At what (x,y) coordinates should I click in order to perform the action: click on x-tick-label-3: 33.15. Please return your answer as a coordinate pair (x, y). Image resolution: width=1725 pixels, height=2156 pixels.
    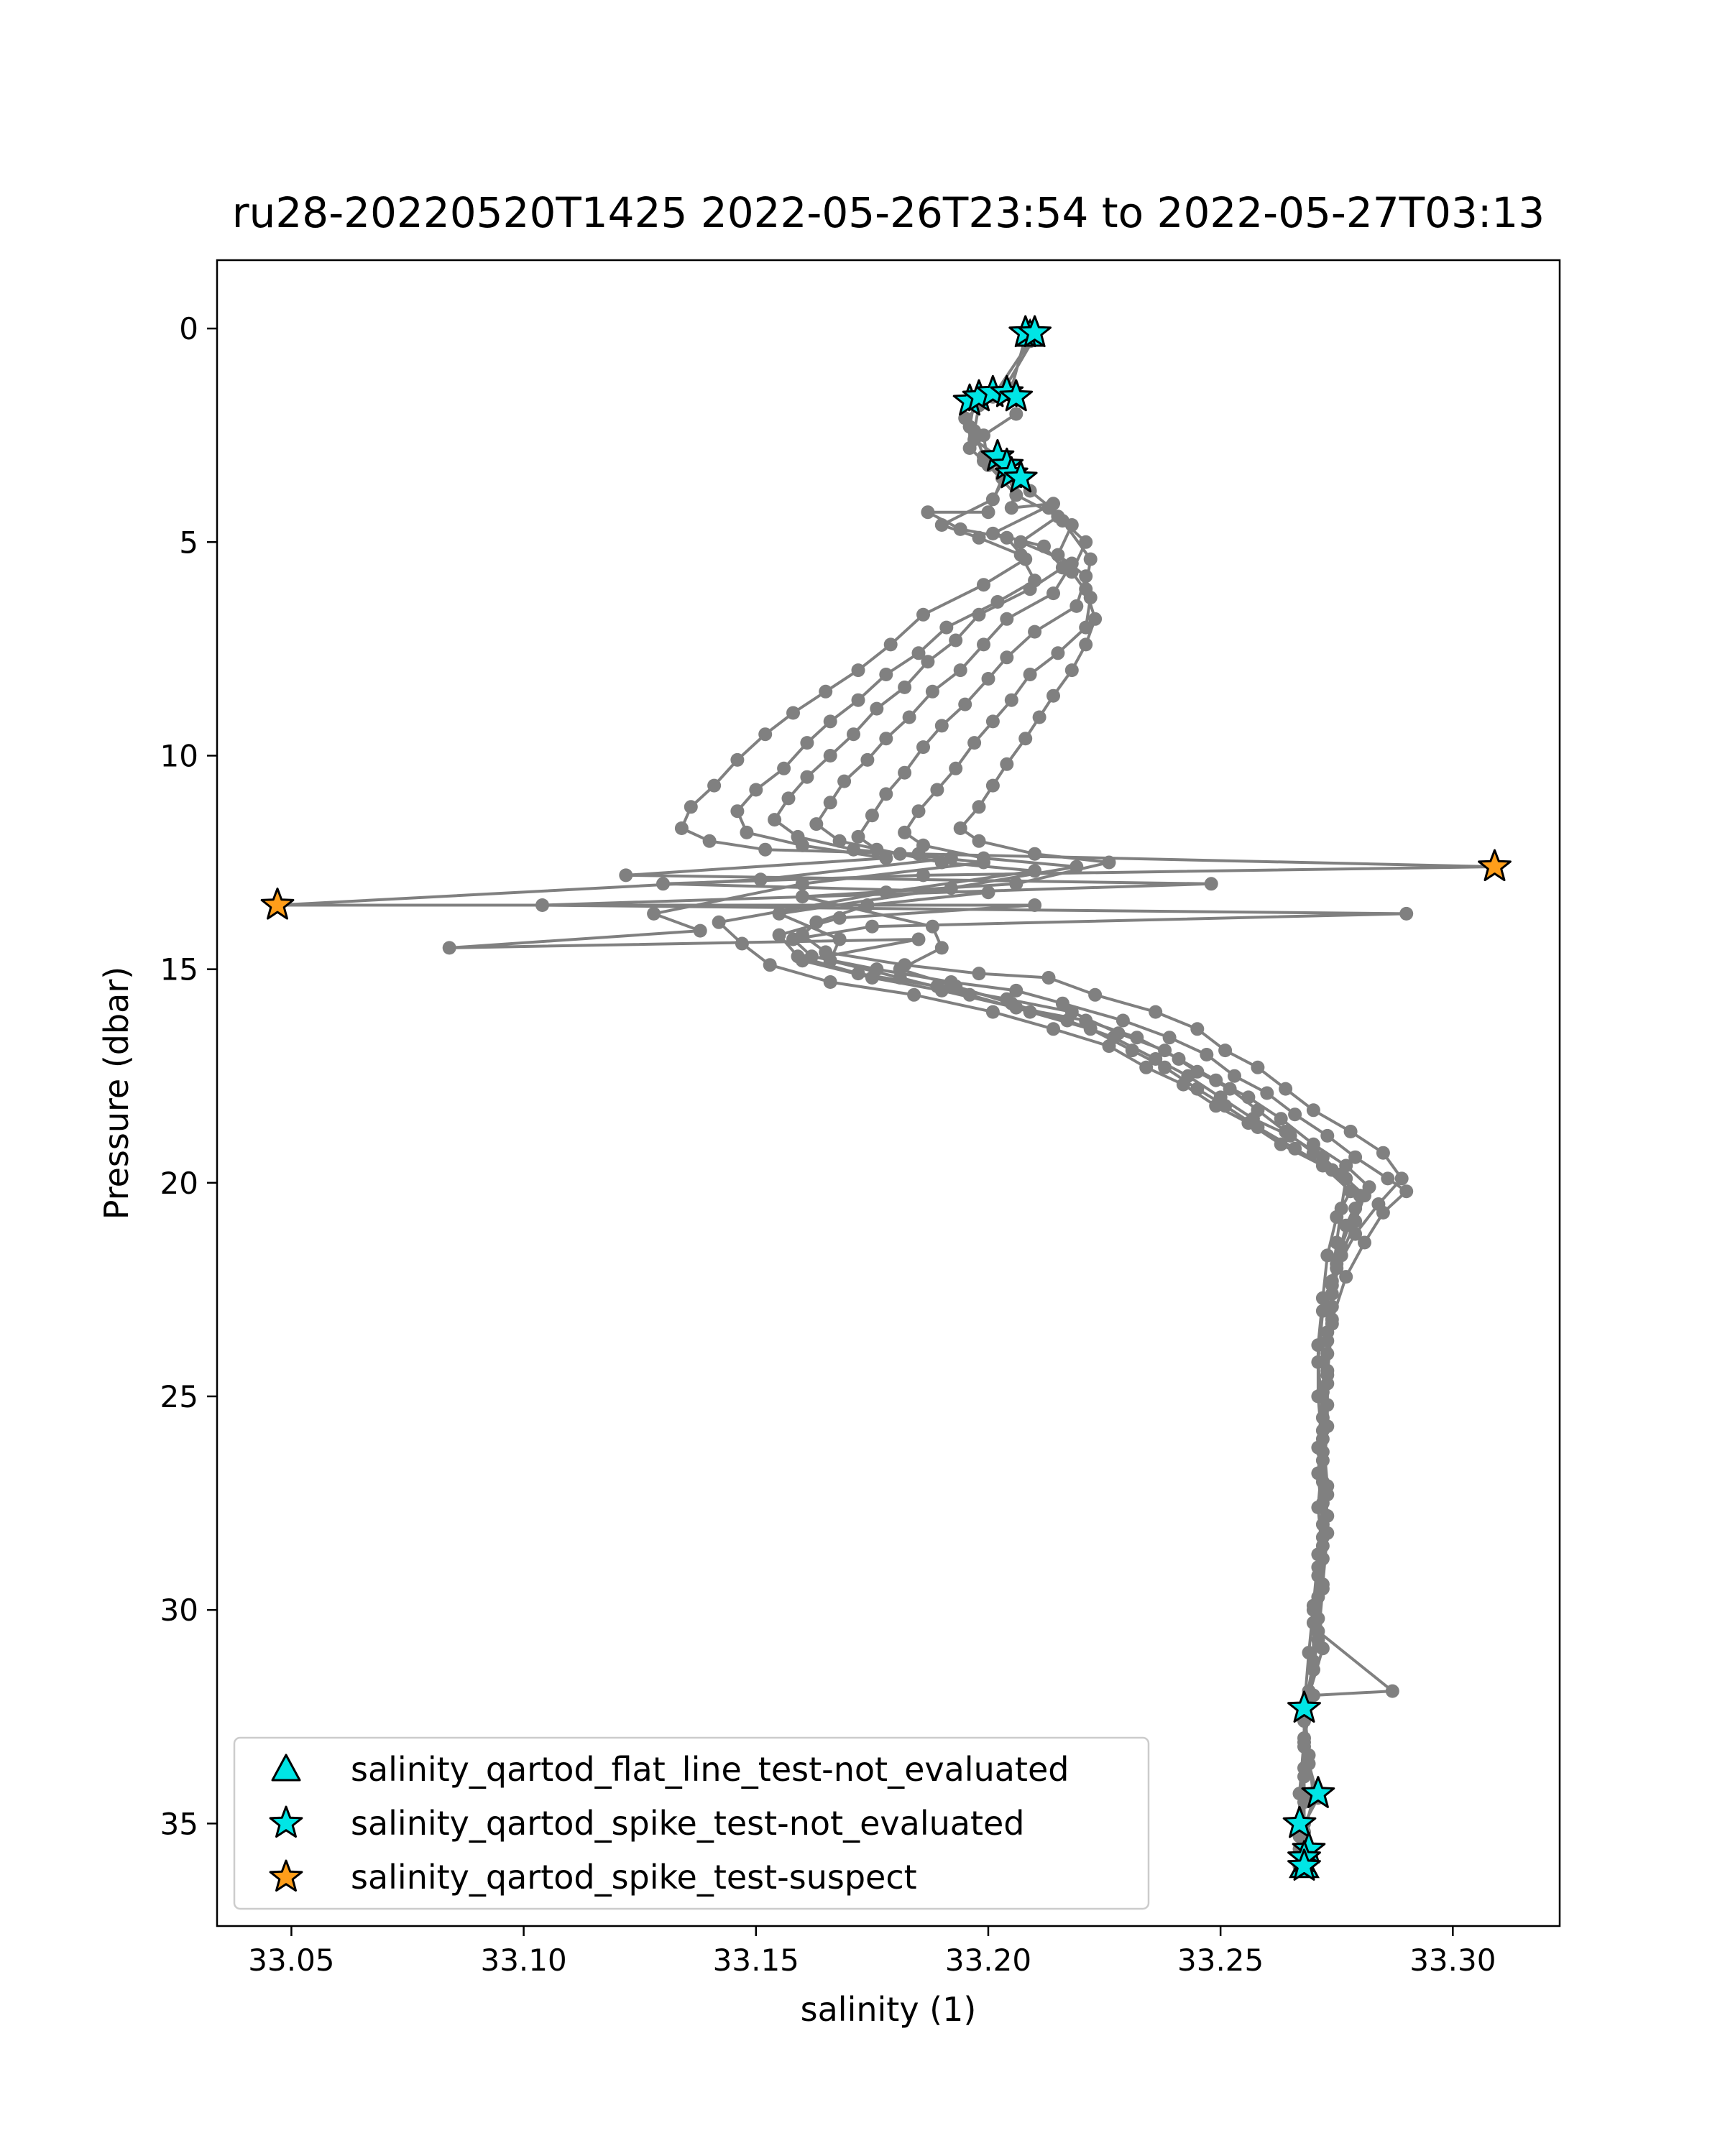
    Looking at the image, I should click on (756, 1960).